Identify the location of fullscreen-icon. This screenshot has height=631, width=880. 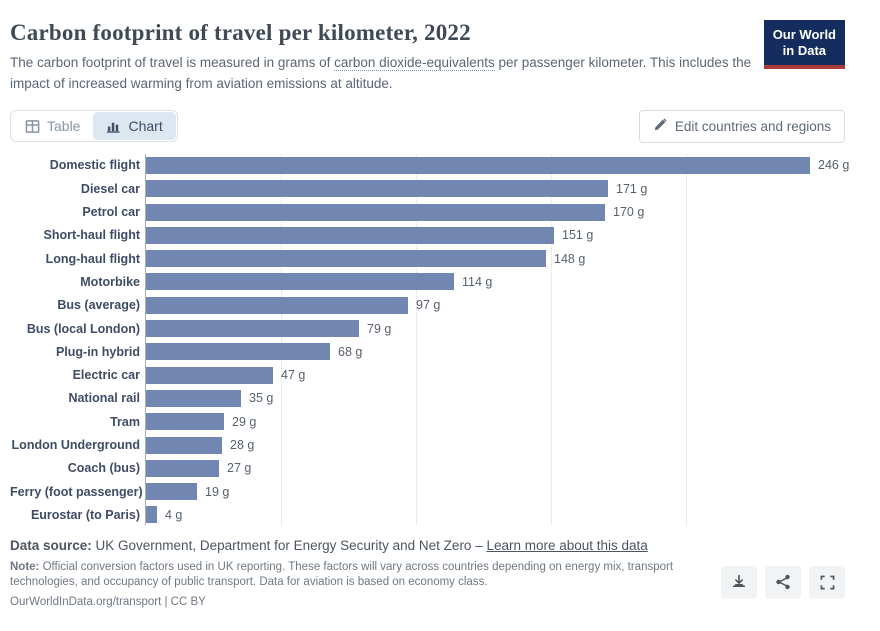
(827, 582).